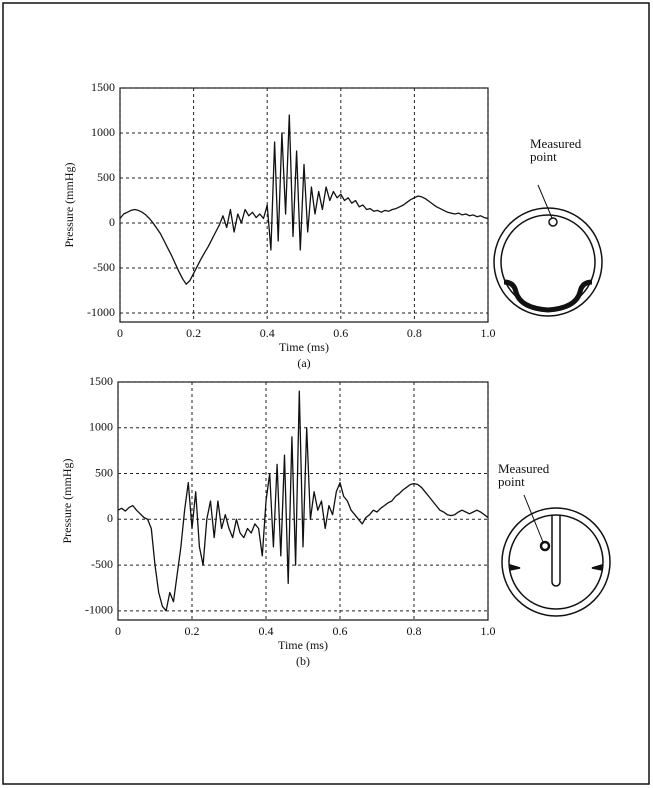  What do you see at coordinates (304, 199) in the screenshot?
I see `pressure-line` at bounding box center [304, 199].